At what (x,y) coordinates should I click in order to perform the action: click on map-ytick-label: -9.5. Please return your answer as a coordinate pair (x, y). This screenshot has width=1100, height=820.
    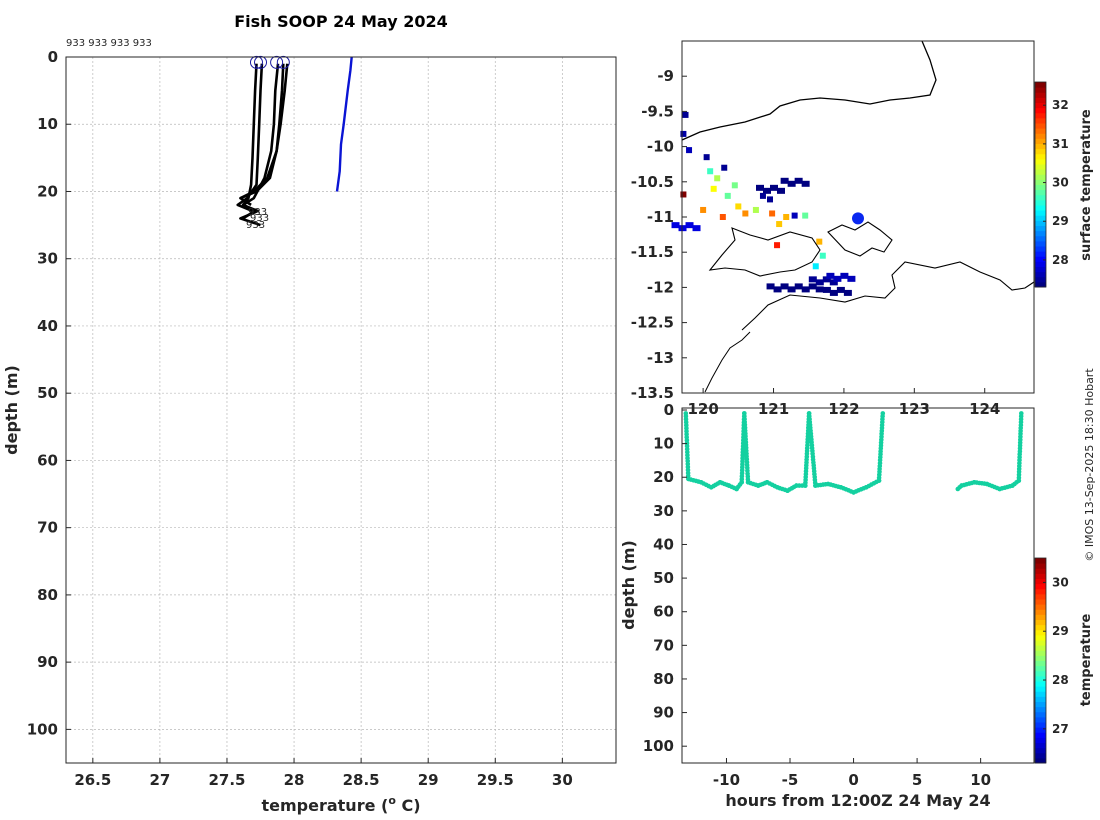
    Looking at the image, I should click on (657, 111).